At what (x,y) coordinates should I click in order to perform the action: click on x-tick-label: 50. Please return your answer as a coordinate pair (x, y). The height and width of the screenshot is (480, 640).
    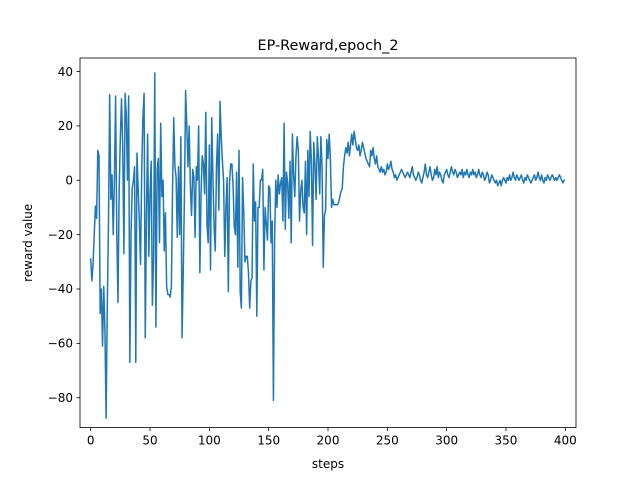
    Looking at the image, I should click on (149, 441).